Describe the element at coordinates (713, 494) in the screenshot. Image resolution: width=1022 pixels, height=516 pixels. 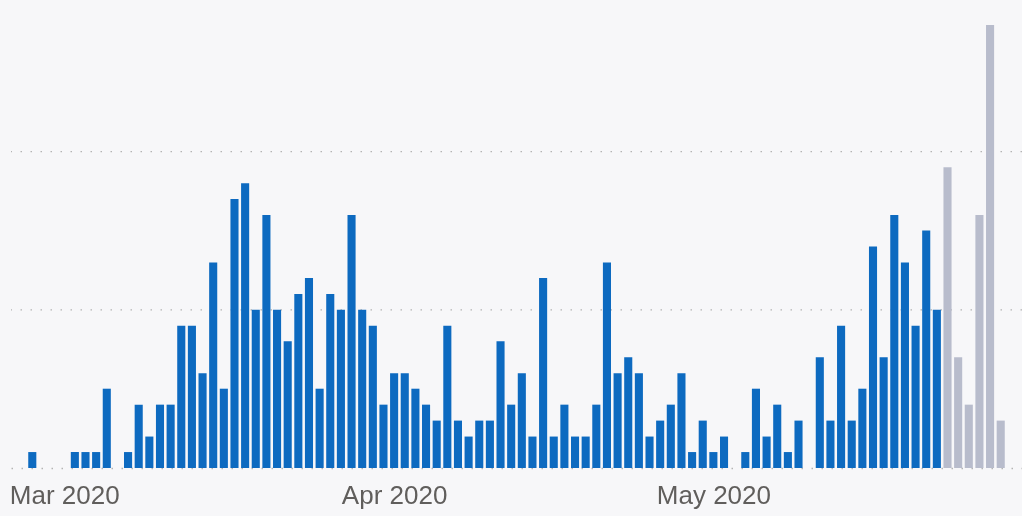
I see `x-tick-label: May 2020` at that location.